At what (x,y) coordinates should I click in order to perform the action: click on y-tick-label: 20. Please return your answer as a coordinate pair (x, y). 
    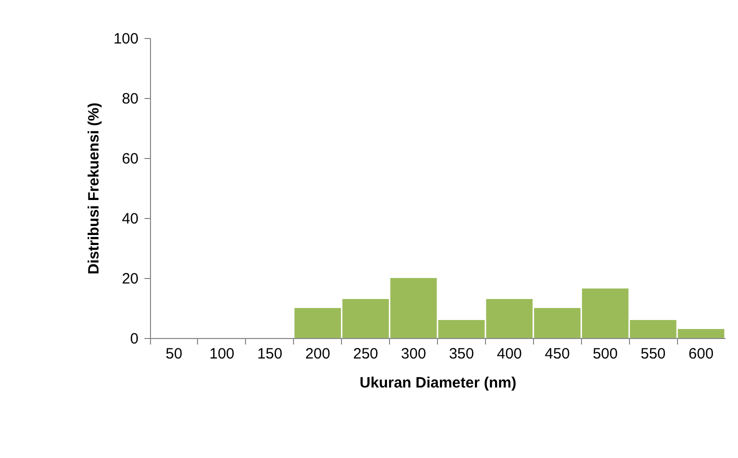
    Looking at the image, I should click on (130, 279).